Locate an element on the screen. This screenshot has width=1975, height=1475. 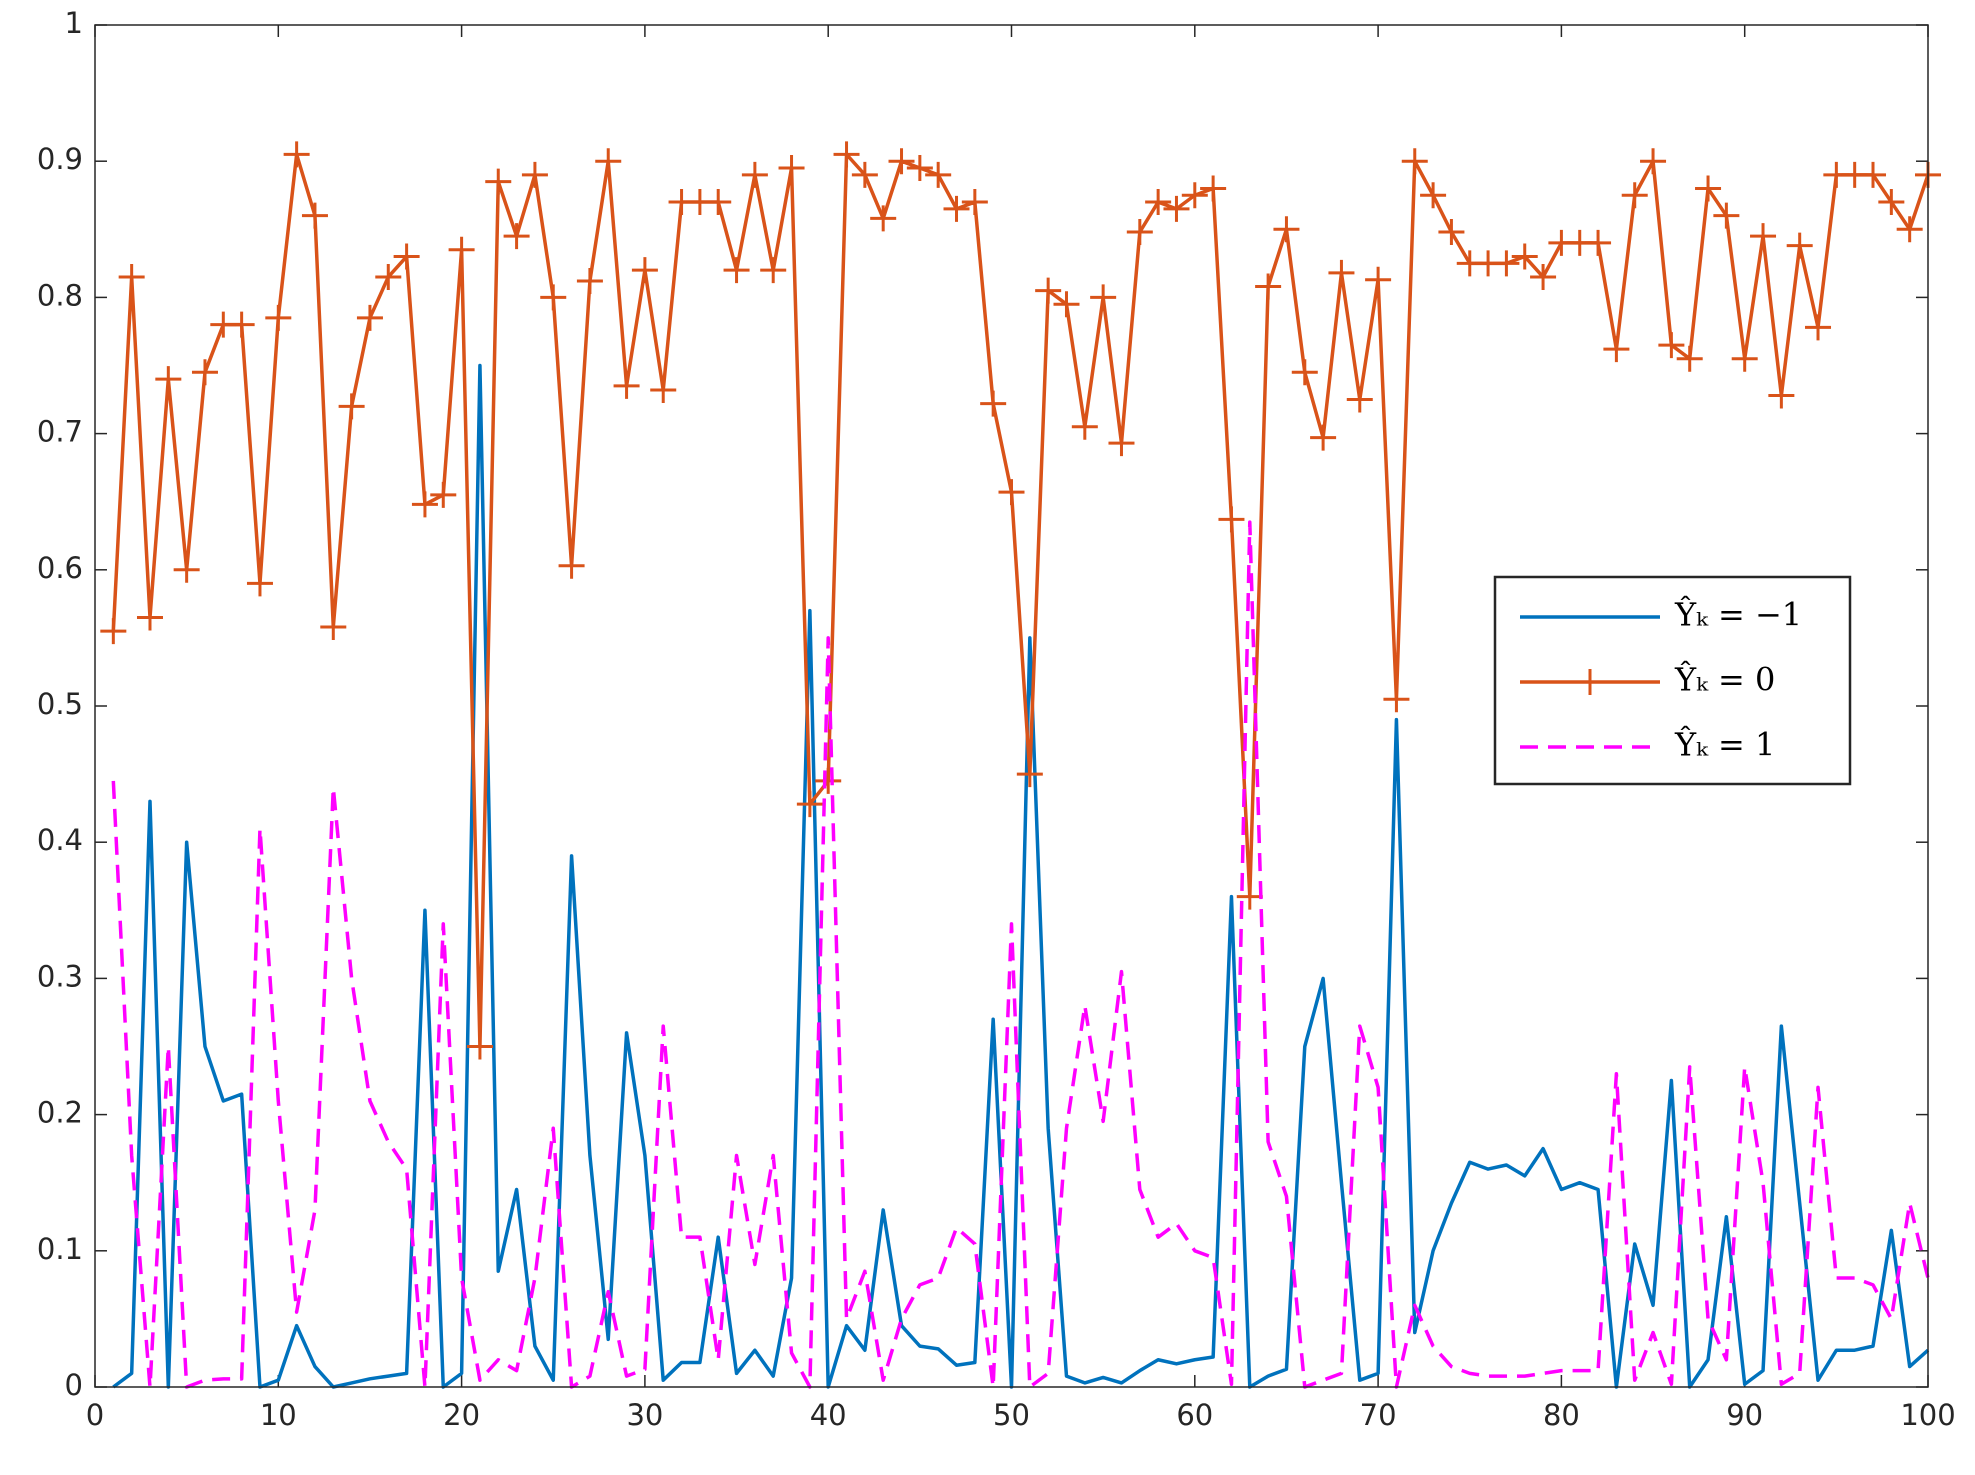
x-tick-label: 90 is located at coordinates (1744, 1415).